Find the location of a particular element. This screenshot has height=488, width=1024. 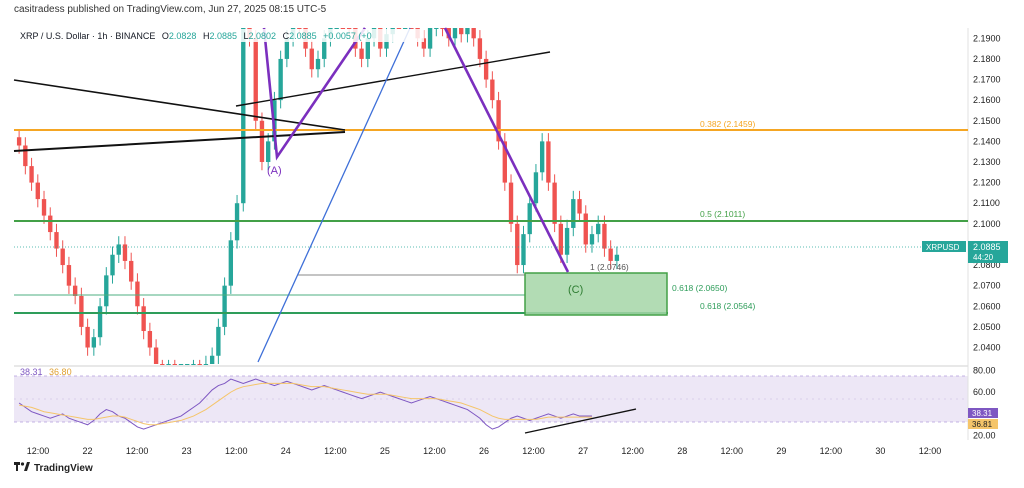

wave-c-label: (C) is located at coordinates (575, 290).